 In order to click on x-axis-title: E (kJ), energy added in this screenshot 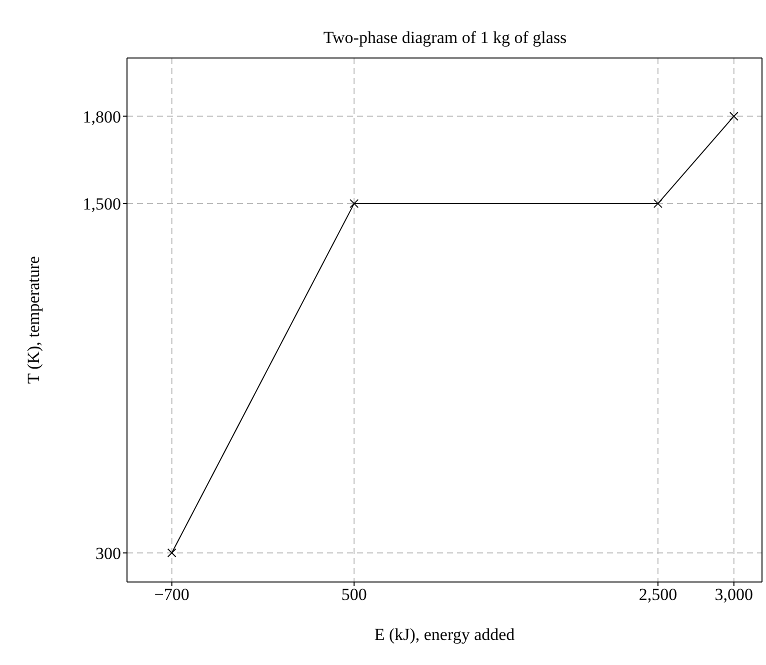, I will do `click(445, 634)`.